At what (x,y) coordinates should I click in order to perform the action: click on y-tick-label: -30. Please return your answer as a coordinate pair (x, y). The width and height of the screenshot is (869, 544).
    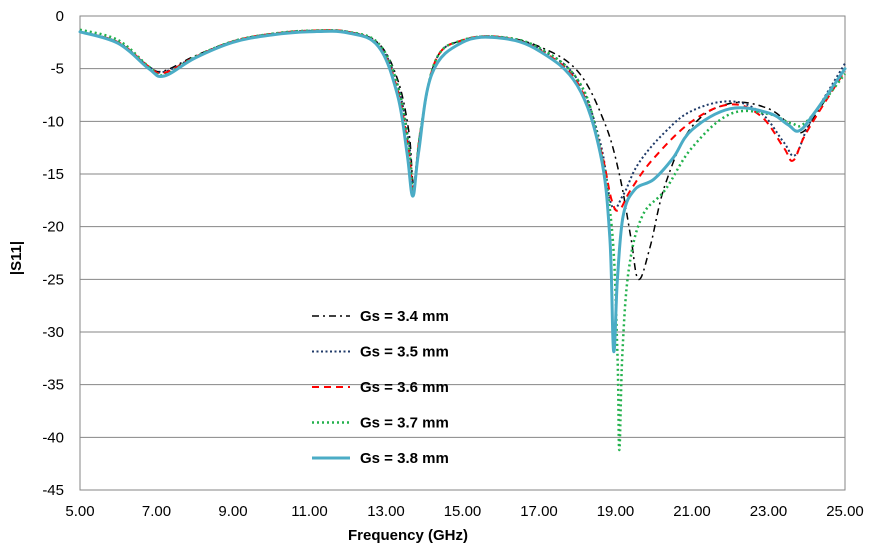
    Looking at the image, I should click on (53, 332).